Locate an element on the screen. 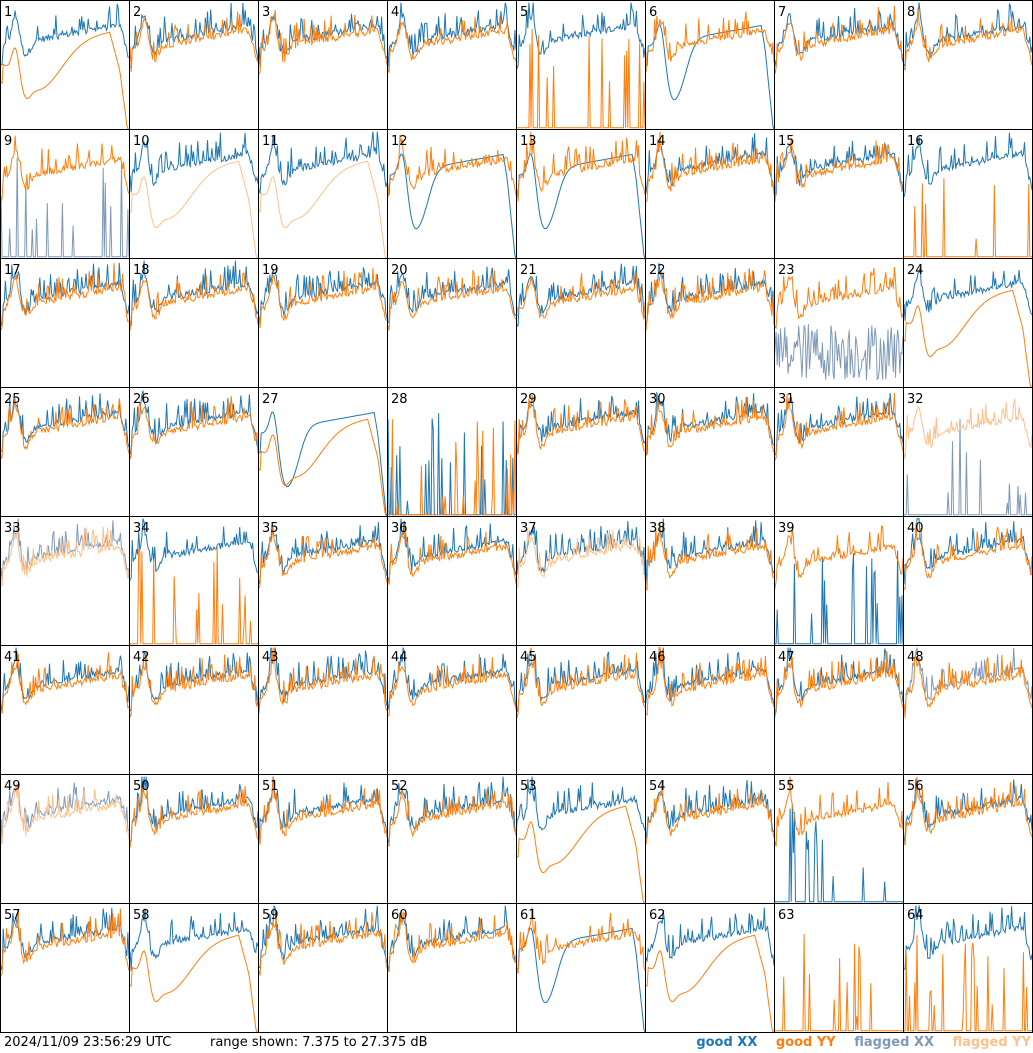 This screenshot has height=1053, width=1033. panel-3: 3 is located at coordinates (323, 65).